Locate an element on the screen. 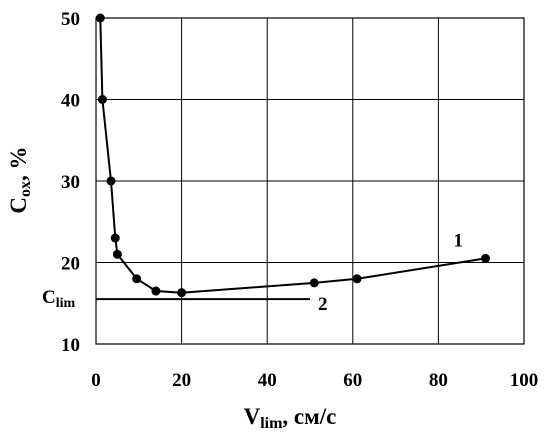 The width and height of the screenshot is (550, 434). y-axis-title: Cox, % is located at coordinates (20, 179).